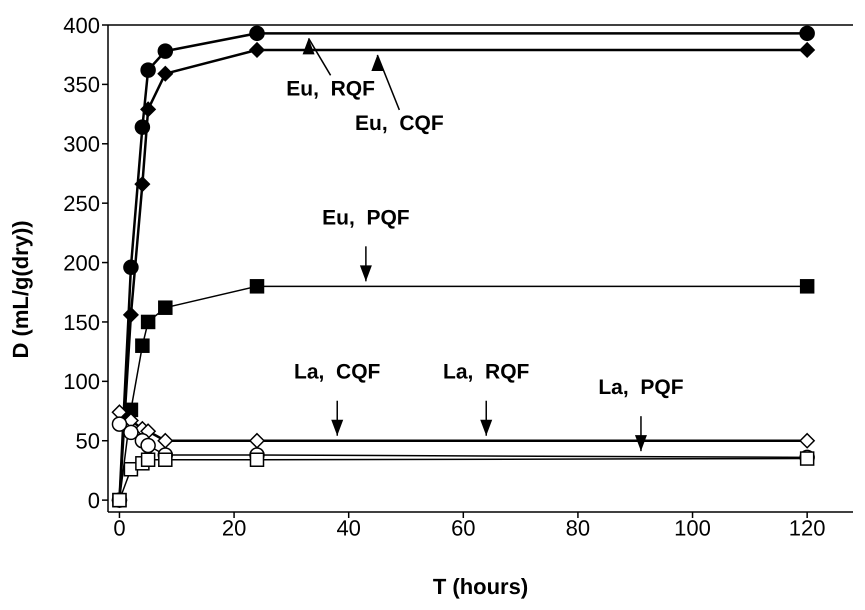  I want to click on annotation: La, RQF, so click(486, 372).